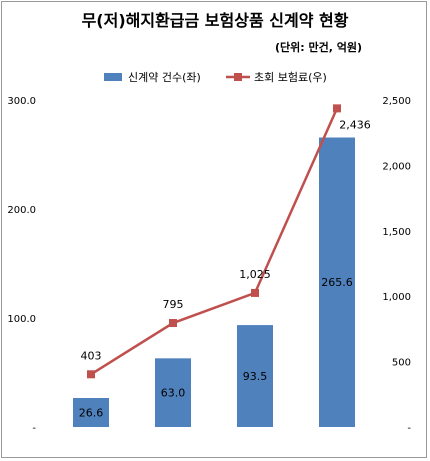  What do you see at coordinates (173, 304) in the screenshot?
I see `line-value-label-2: 795` at bounding box center [173, 304].